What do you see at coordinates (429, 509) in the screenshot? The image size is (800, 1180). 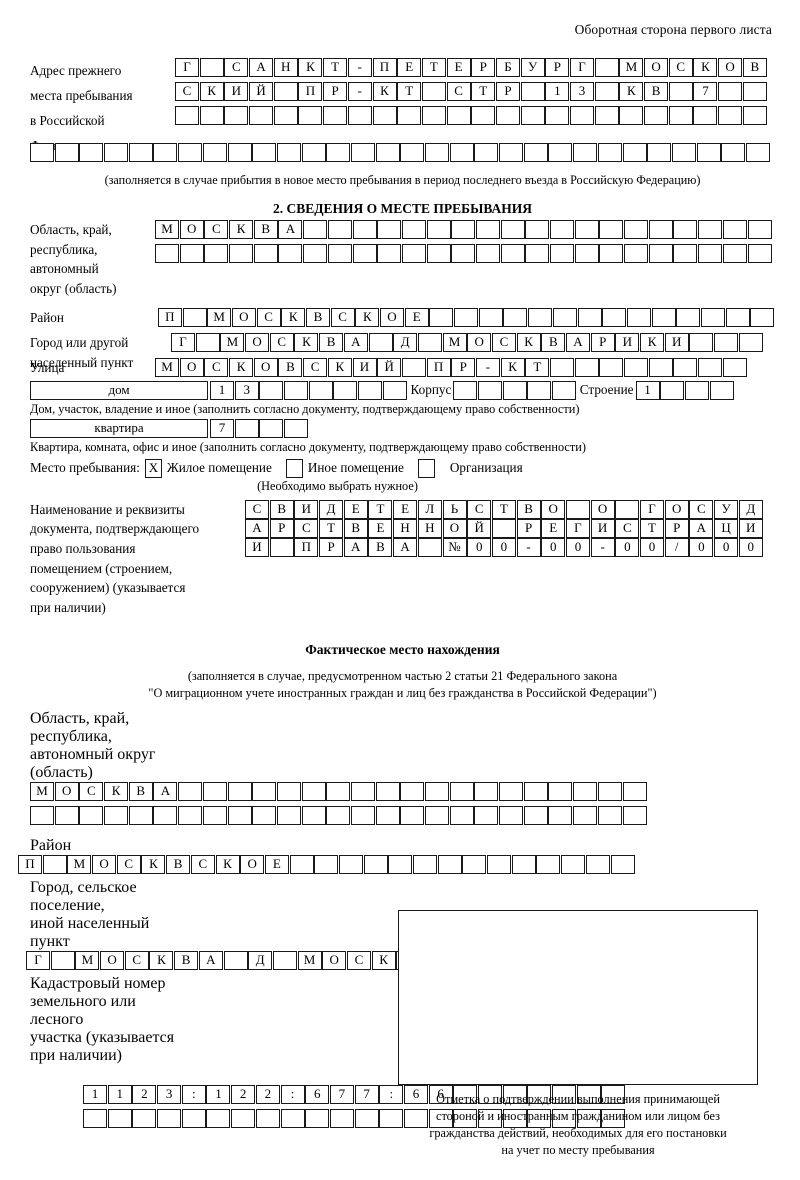 I see `grid-cell: Л` at bounding box center [429, 509].